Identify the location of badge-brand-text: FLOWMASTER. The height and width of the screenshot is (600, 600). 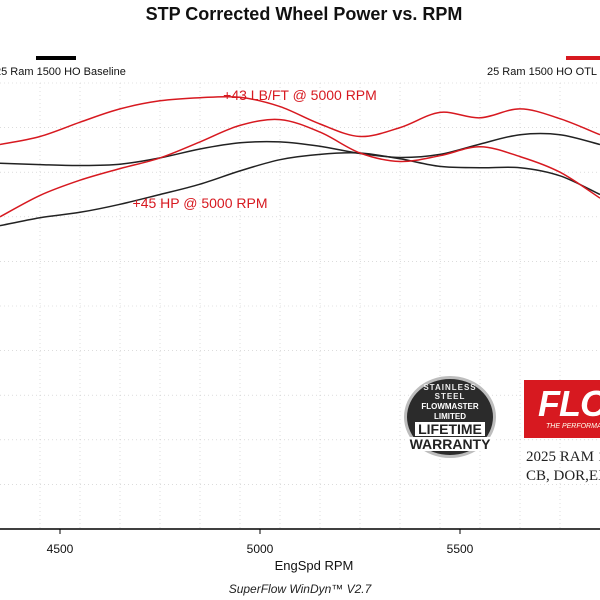
(450, 406).